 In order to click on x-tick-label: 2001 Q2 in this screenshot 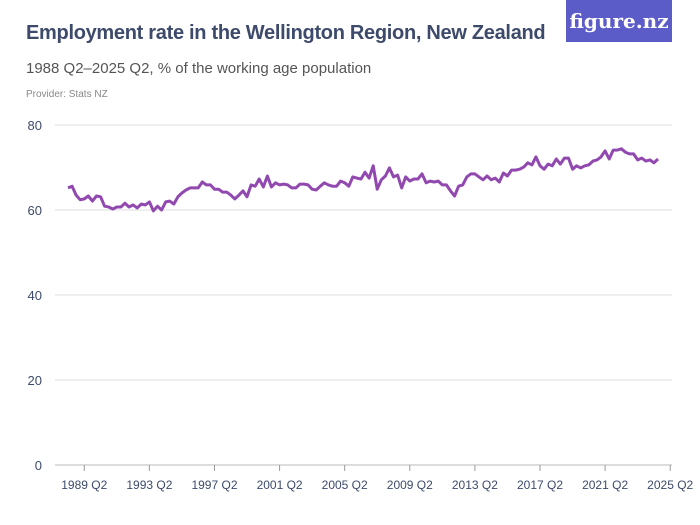, I will do `click(280, 485)`.